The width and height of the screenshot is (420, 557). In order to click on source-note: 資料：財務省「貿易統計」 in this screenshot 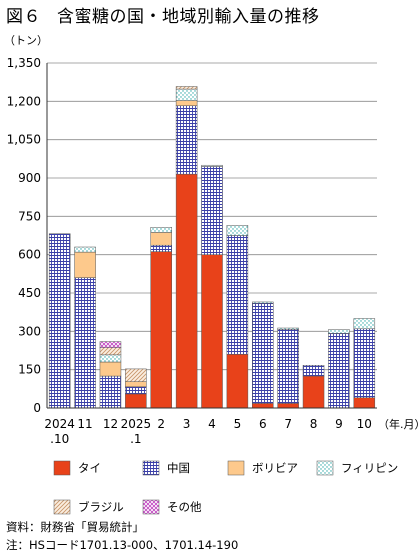, I will do `click(75, 527)`.